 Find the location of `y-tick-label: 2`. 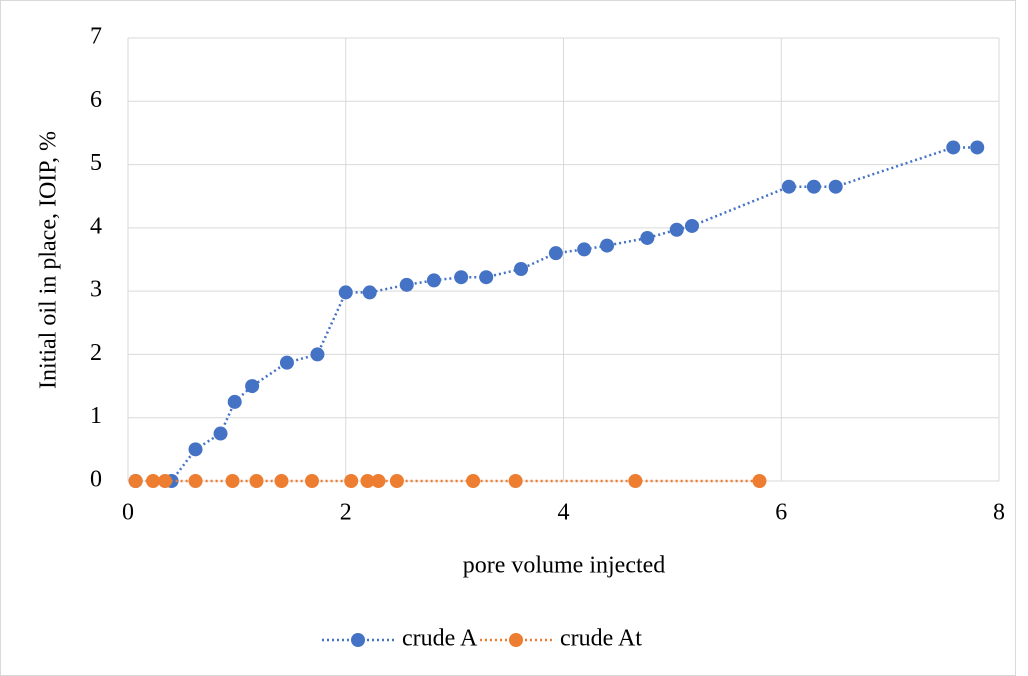

y-tick-label: 2 is located at coordinates (96, 353).